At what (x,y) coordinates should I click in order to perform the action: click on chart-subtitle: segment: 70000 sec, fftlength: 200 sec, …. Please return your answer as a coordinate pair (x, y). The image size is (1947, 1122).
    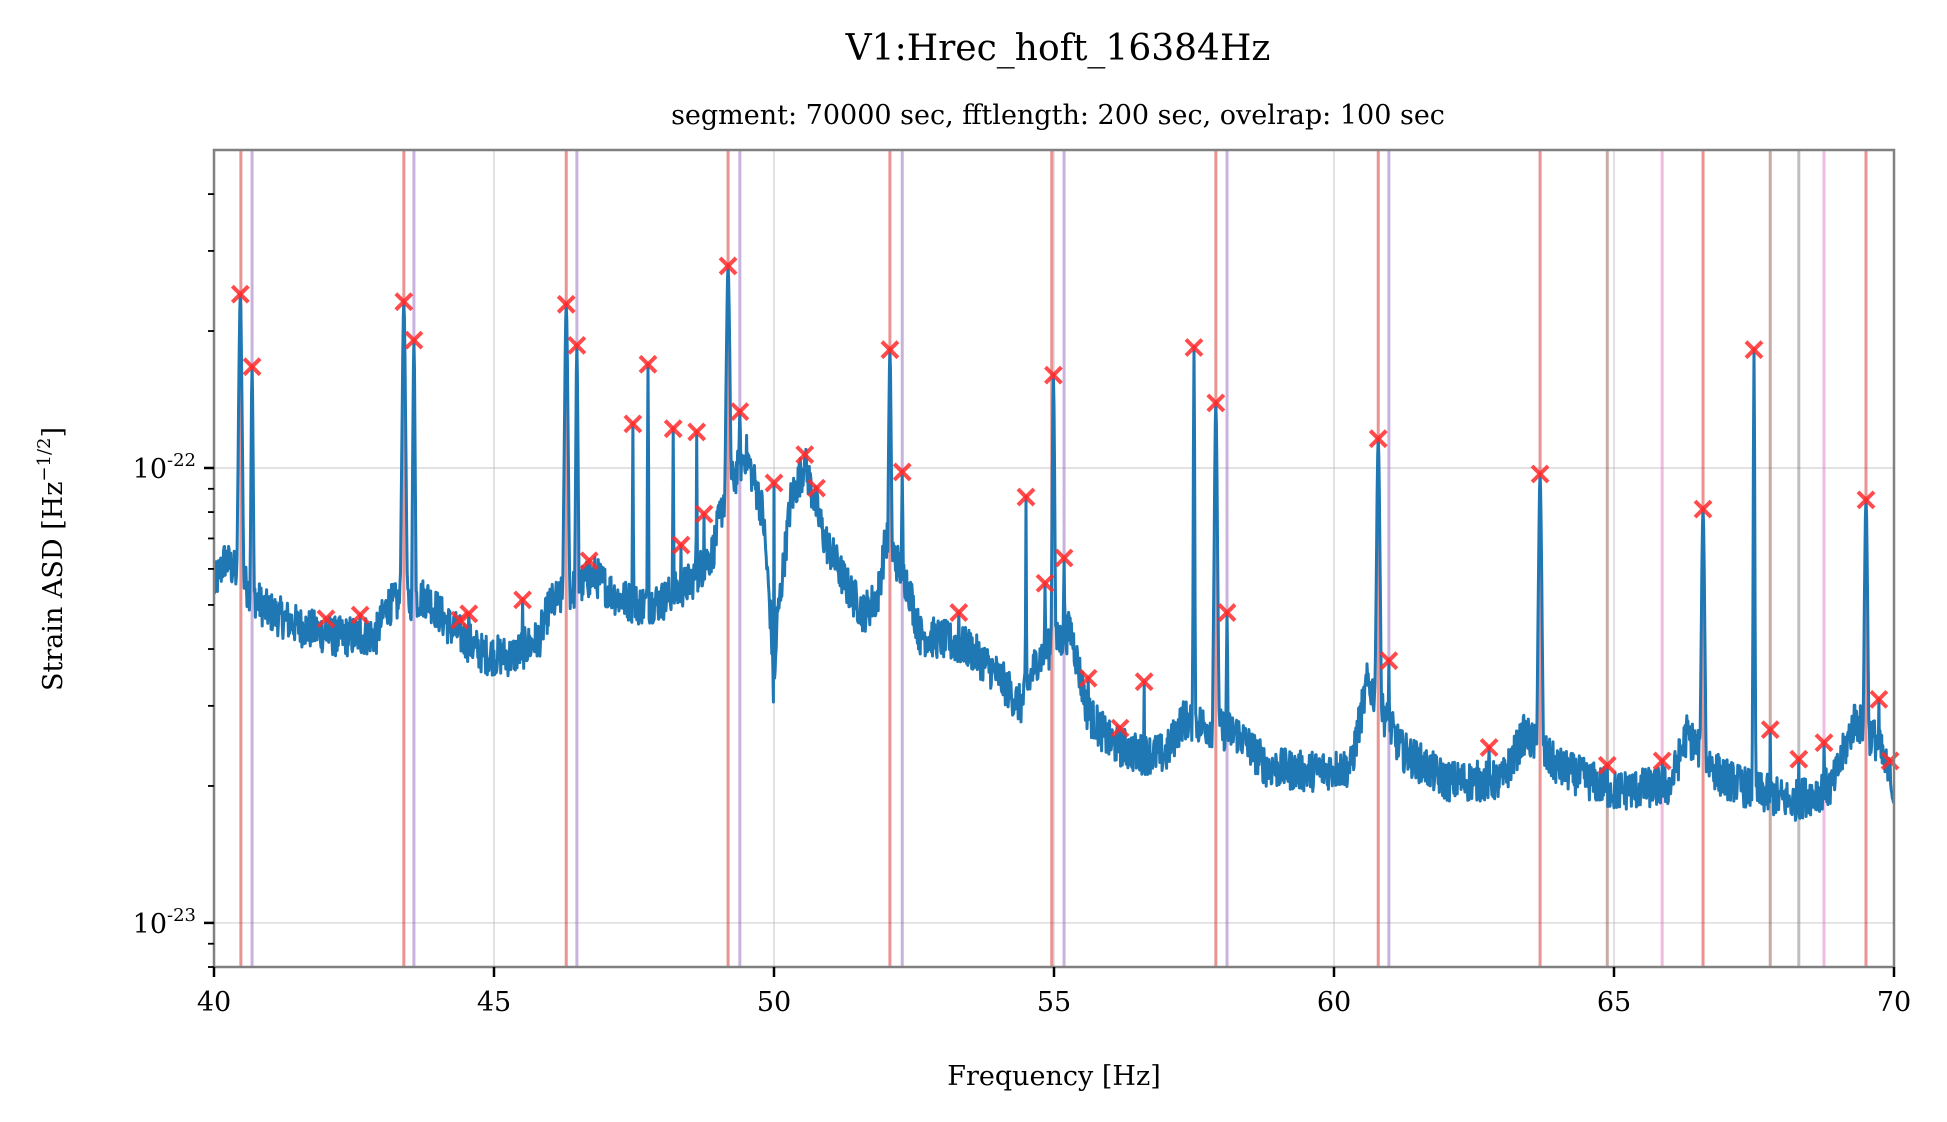
    Looking at the image, I should click on (1058, 115).